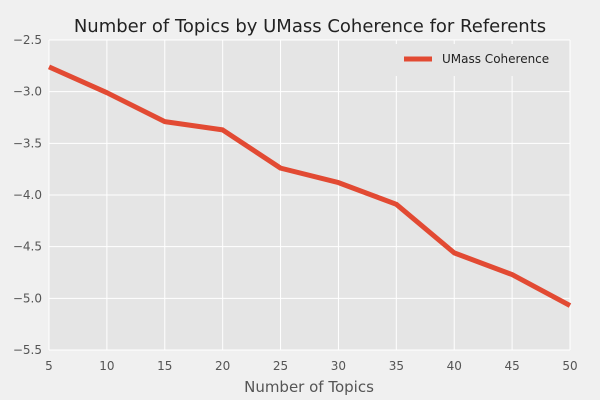 This screenshot has width=600, height=400. Describe the element at coordinates (27, 40) in the screenshot. I see `y-tick-label: −2.5` at that location.